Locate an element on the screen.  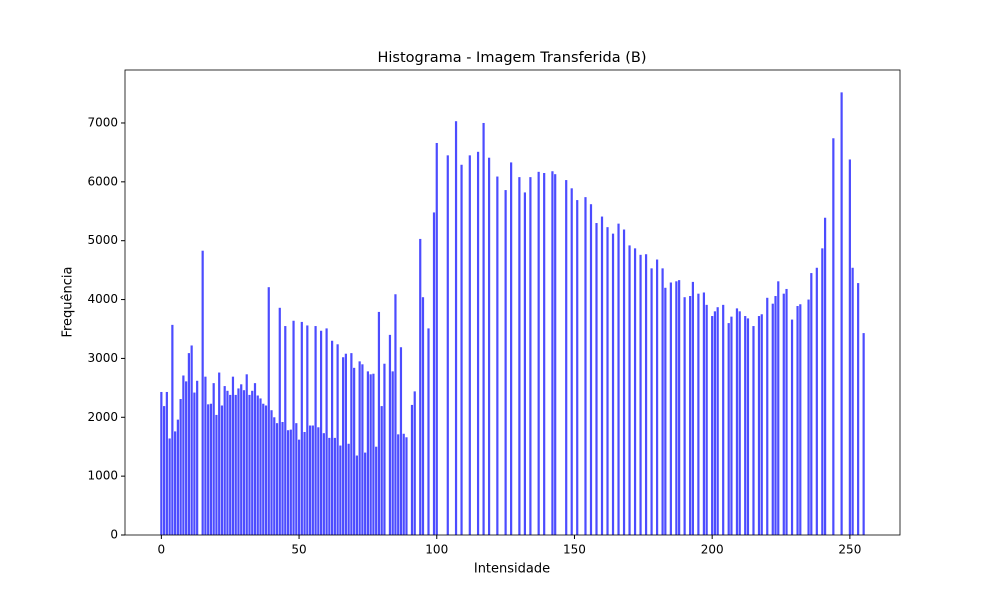
y-tick-label: 7000 is located at coordinates (102, 122).